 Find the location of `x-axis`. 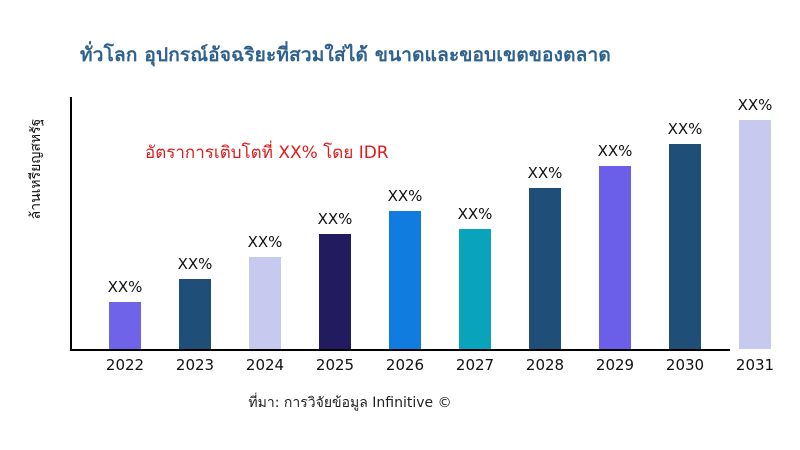

x-axis is located at coordinates (400, 350).